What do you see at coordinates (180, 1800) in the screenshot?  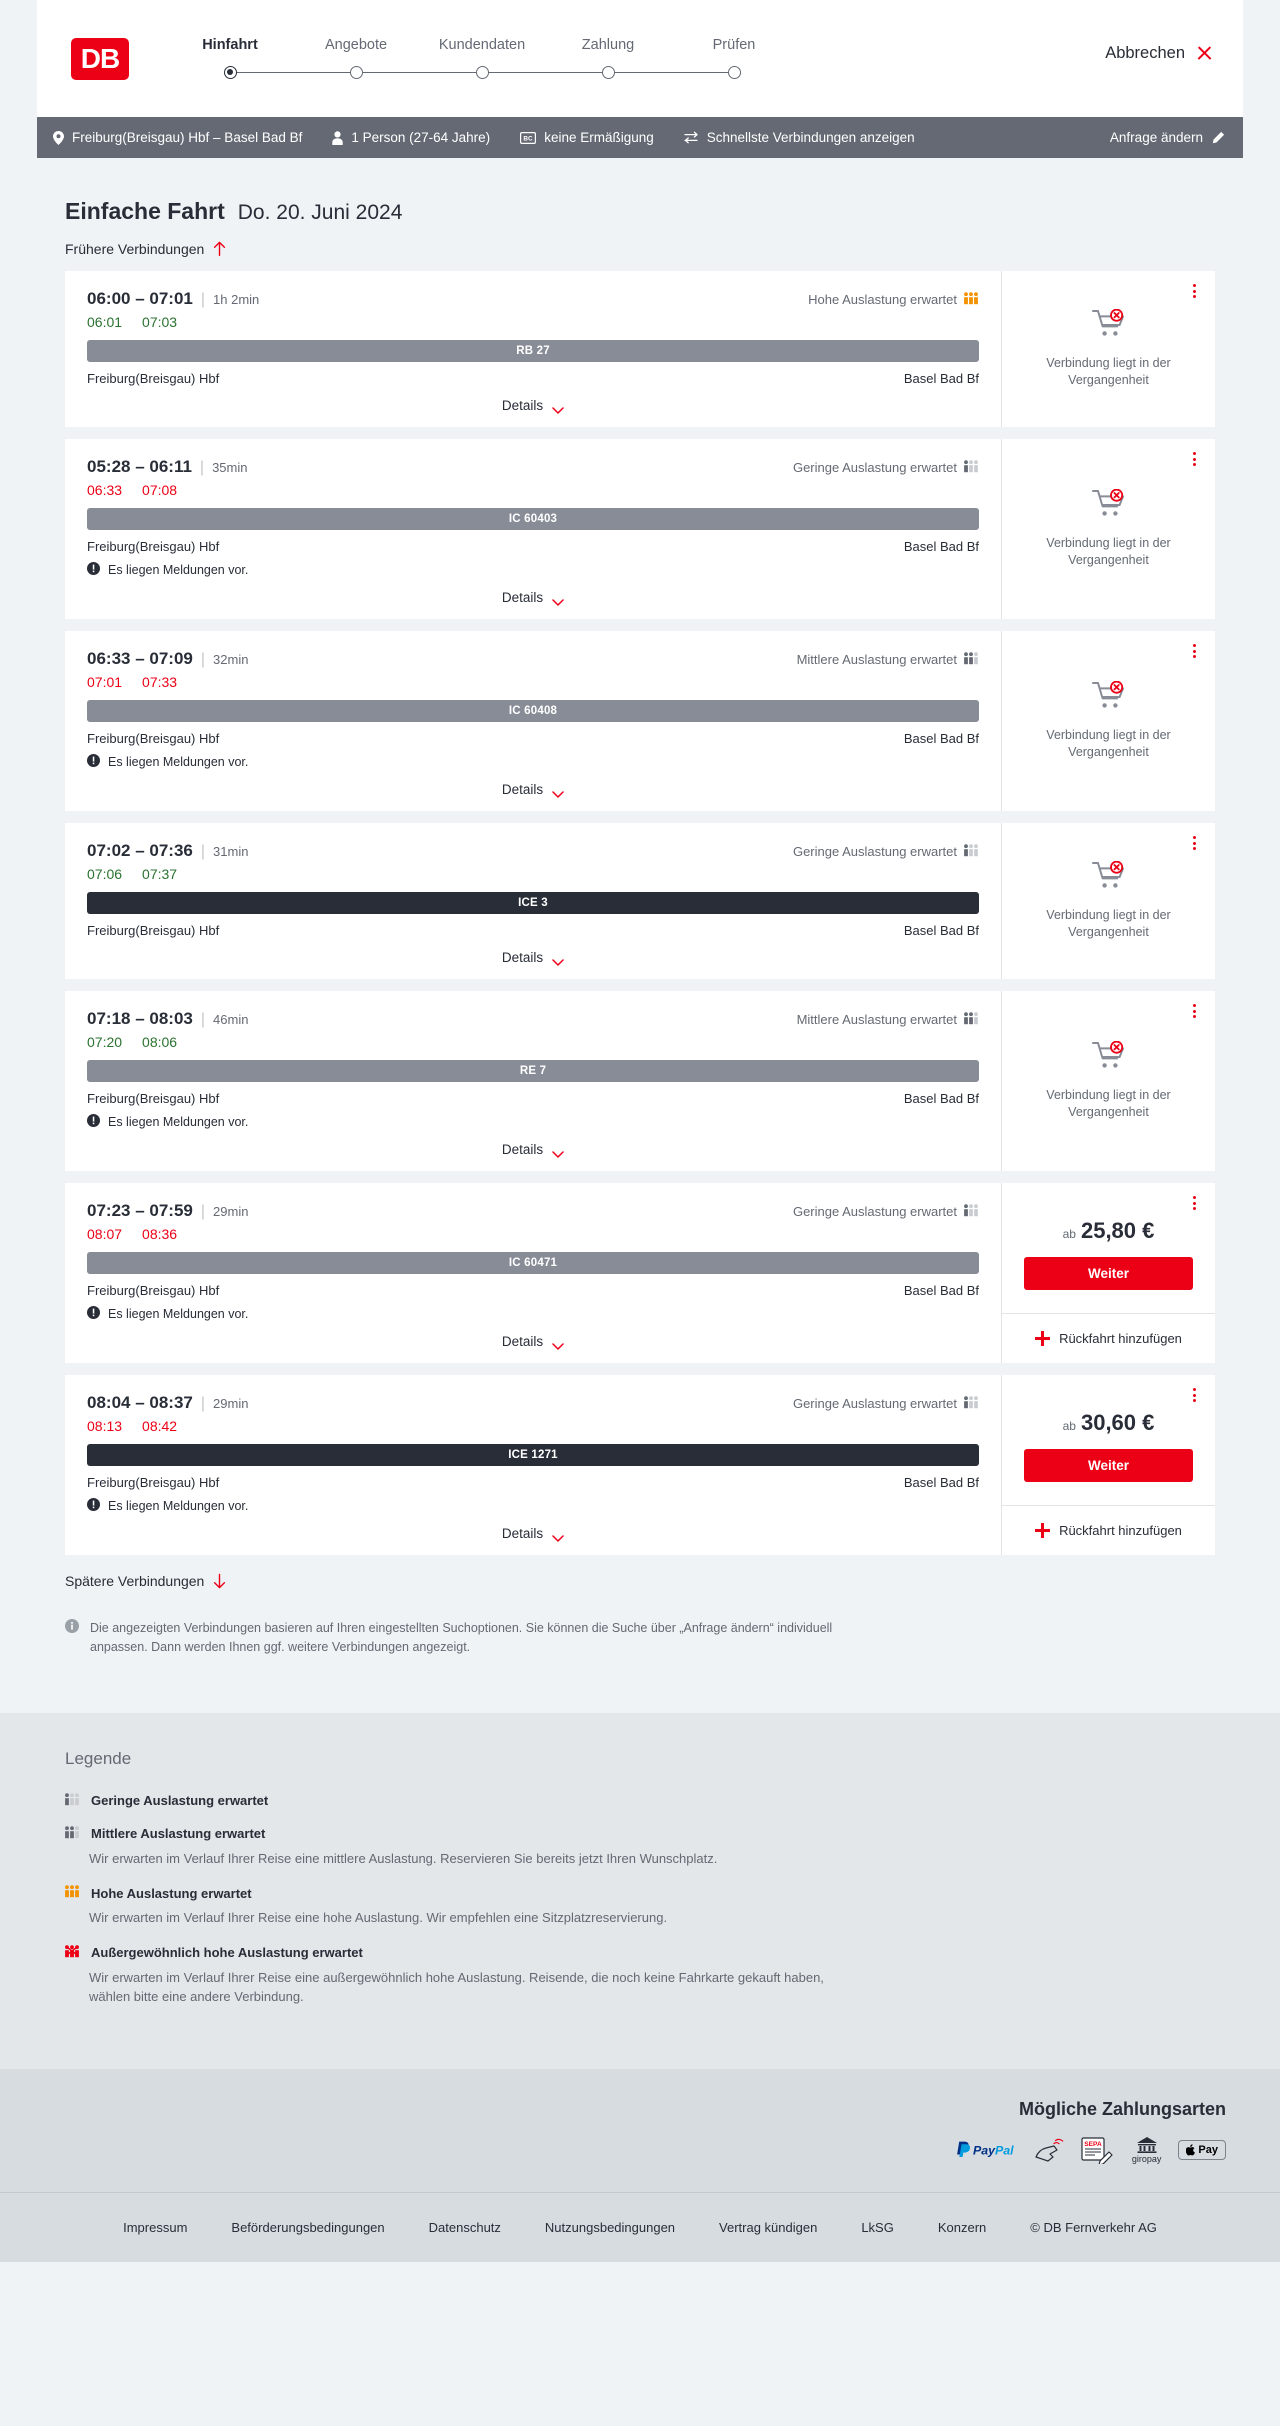 I see `legend-item-label: Geringe Auslastung erwartet` at bounding box center [180, 1800].